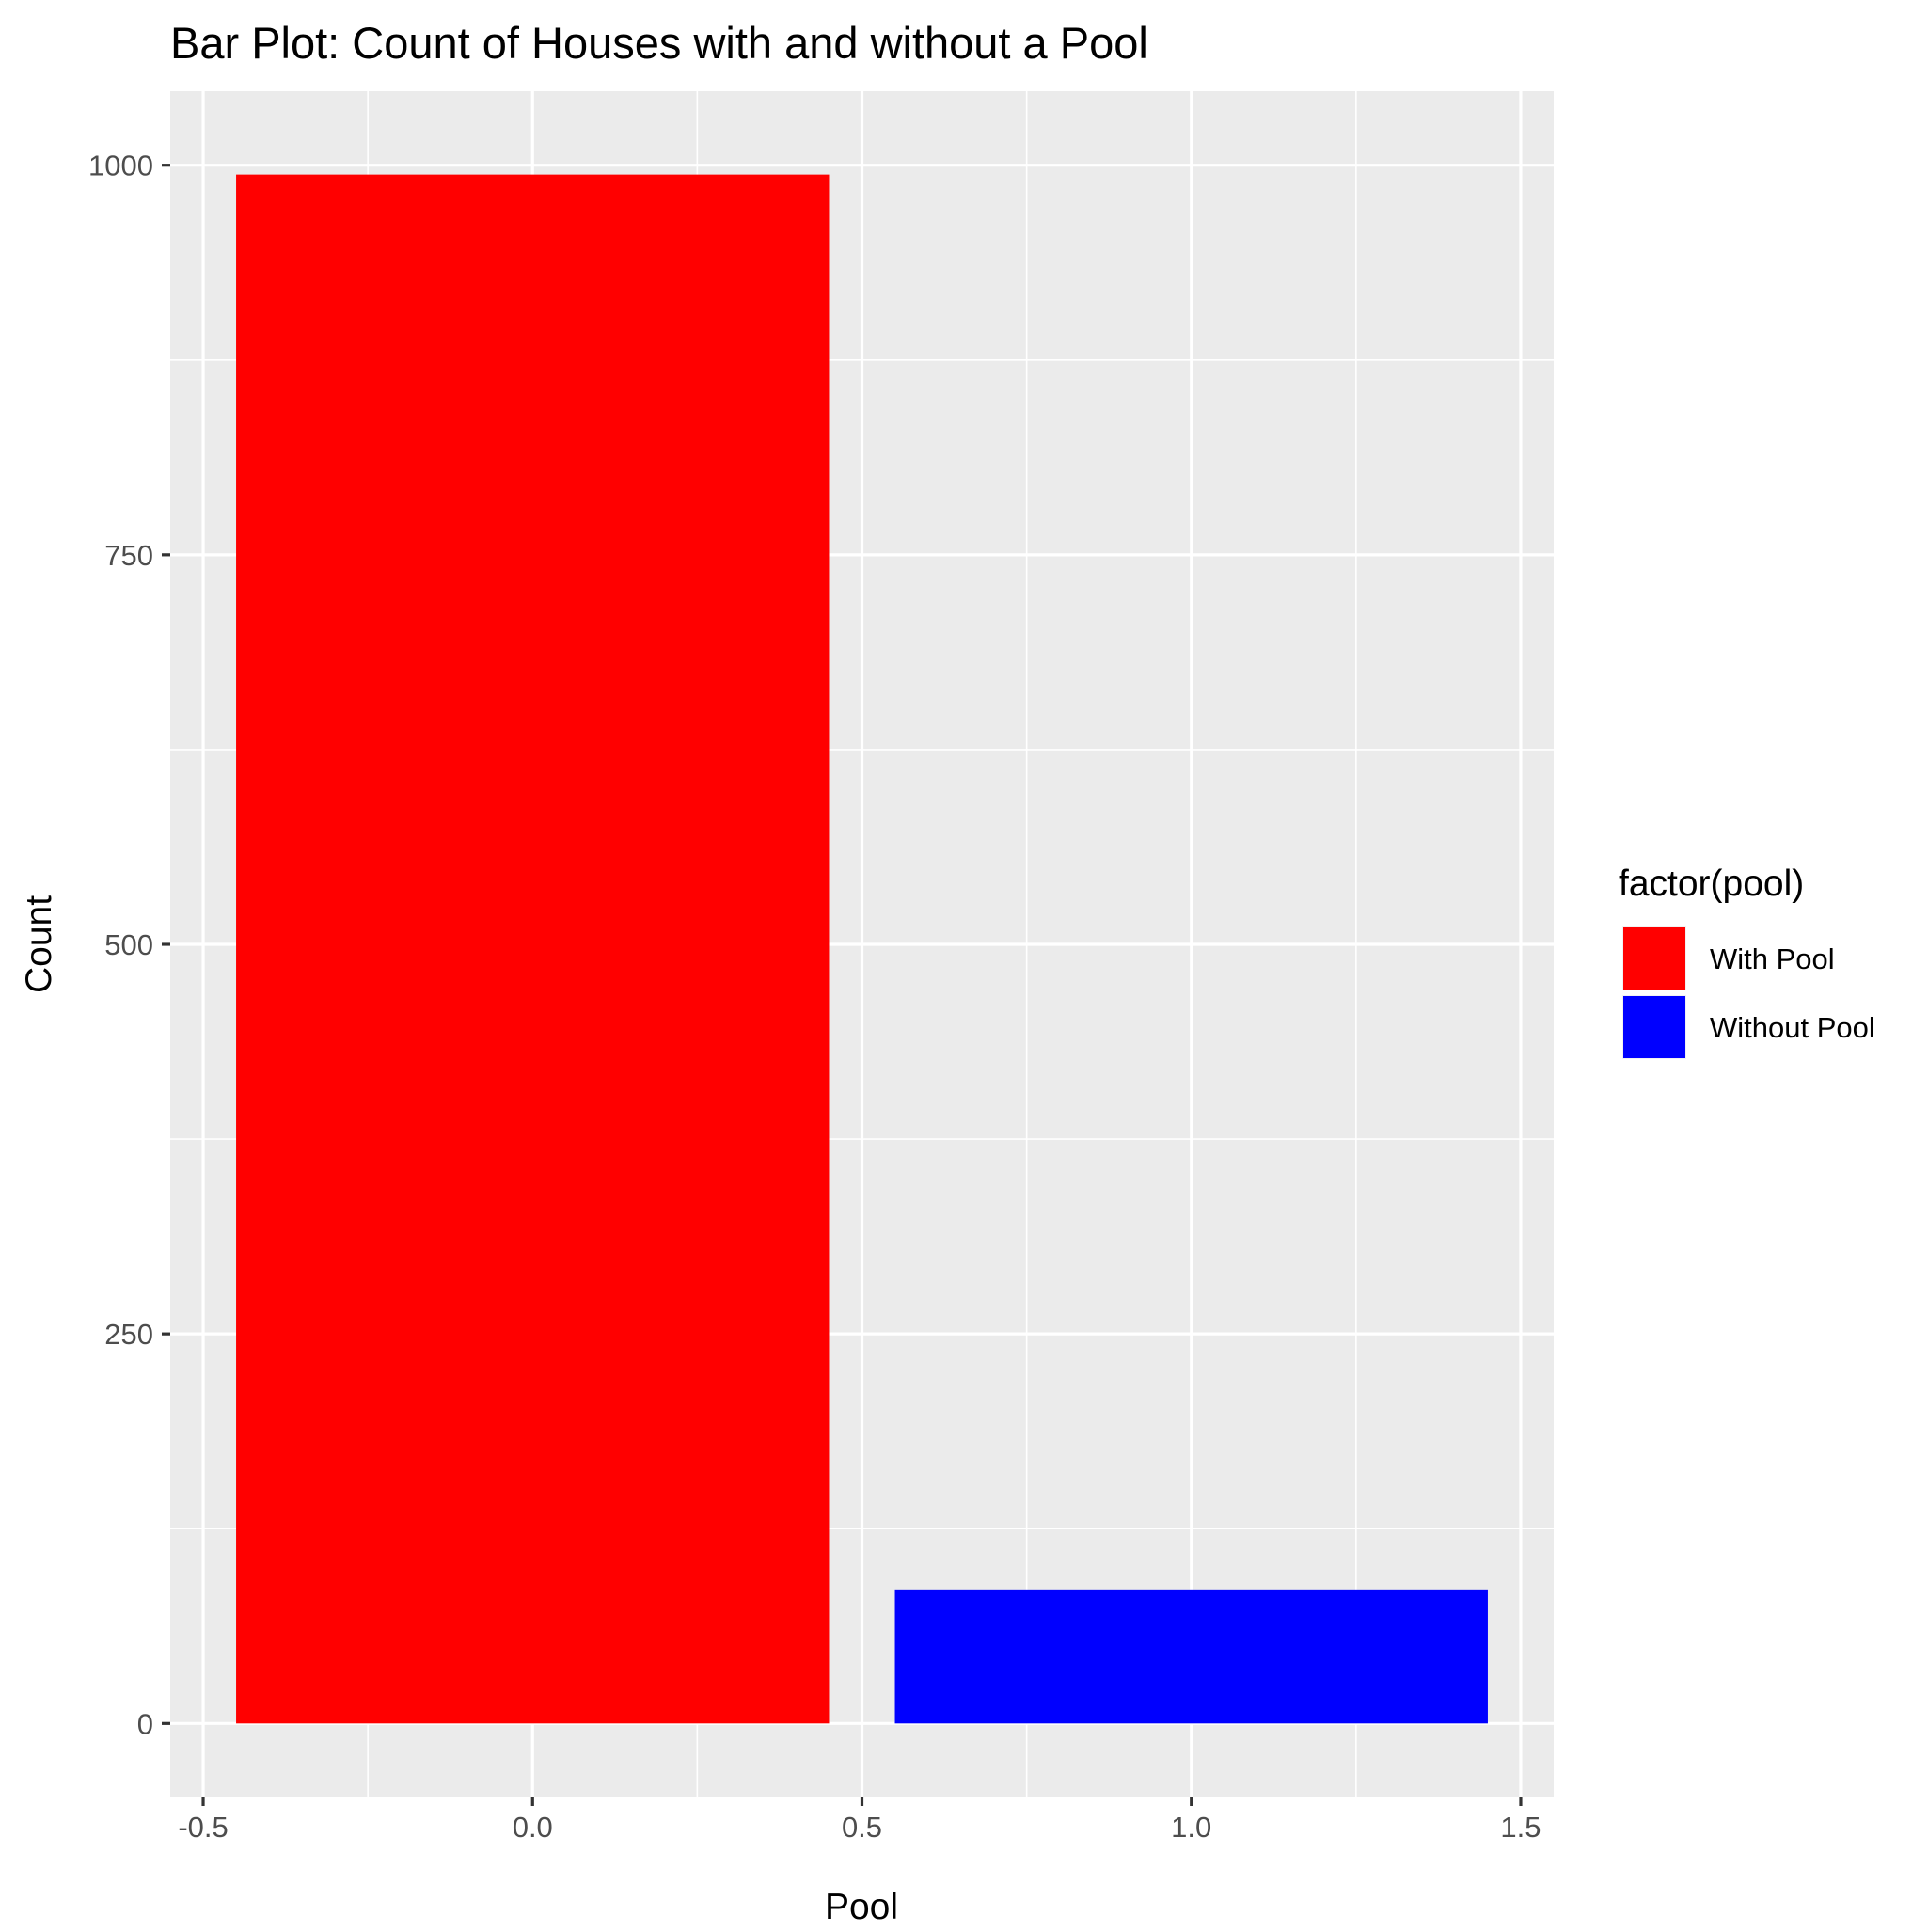  I want to click on x-axis: -0.5 0.0 0.5 1.0 1.5, so click(859, 1820).